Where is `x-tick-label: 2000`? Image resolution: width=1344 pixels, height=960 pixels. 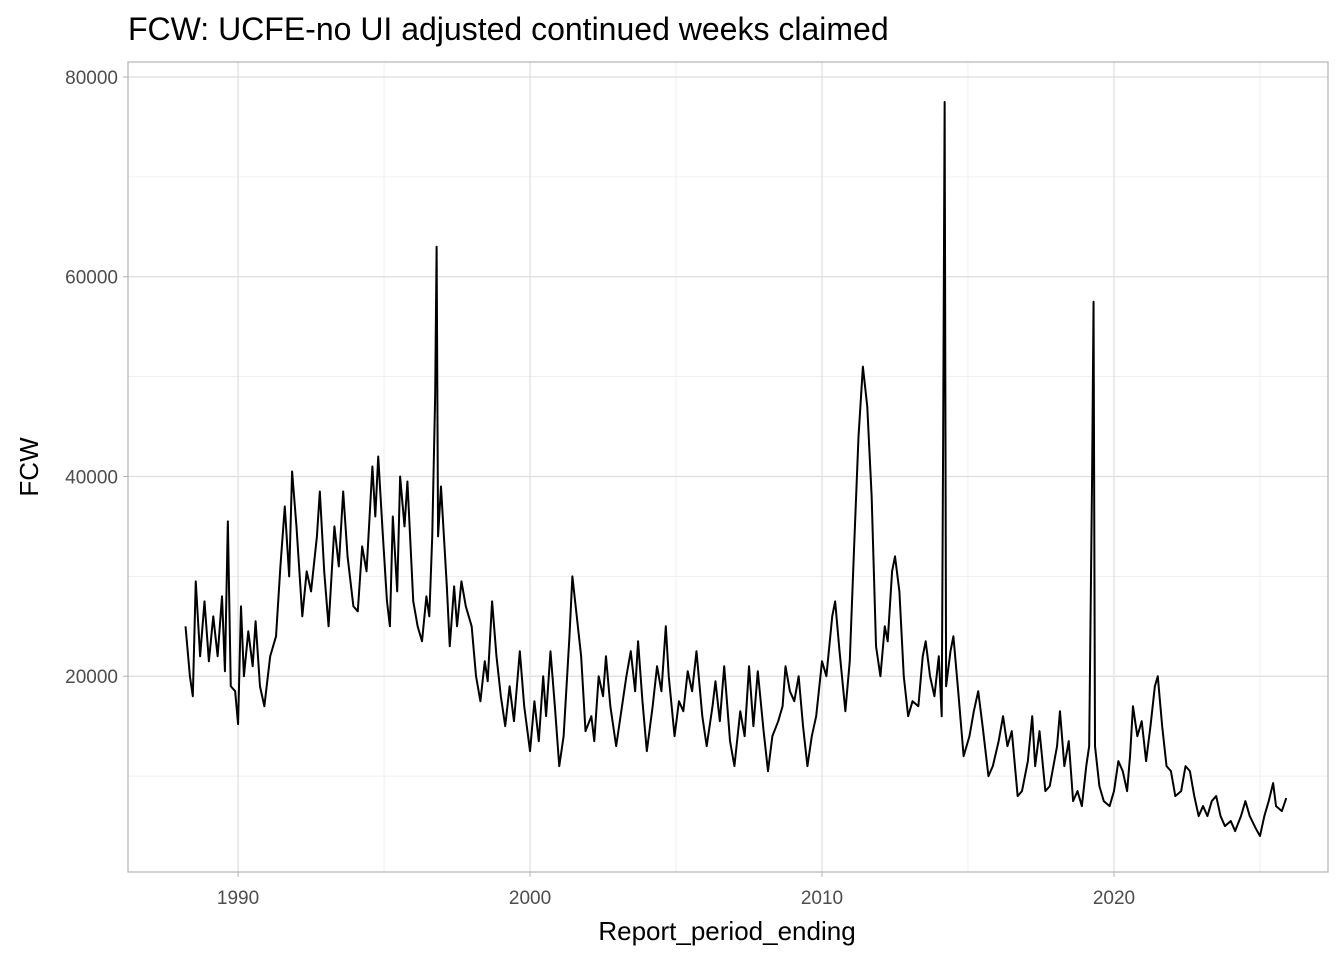
x-tick-label: 2000 is located at coordinates (530, 898).